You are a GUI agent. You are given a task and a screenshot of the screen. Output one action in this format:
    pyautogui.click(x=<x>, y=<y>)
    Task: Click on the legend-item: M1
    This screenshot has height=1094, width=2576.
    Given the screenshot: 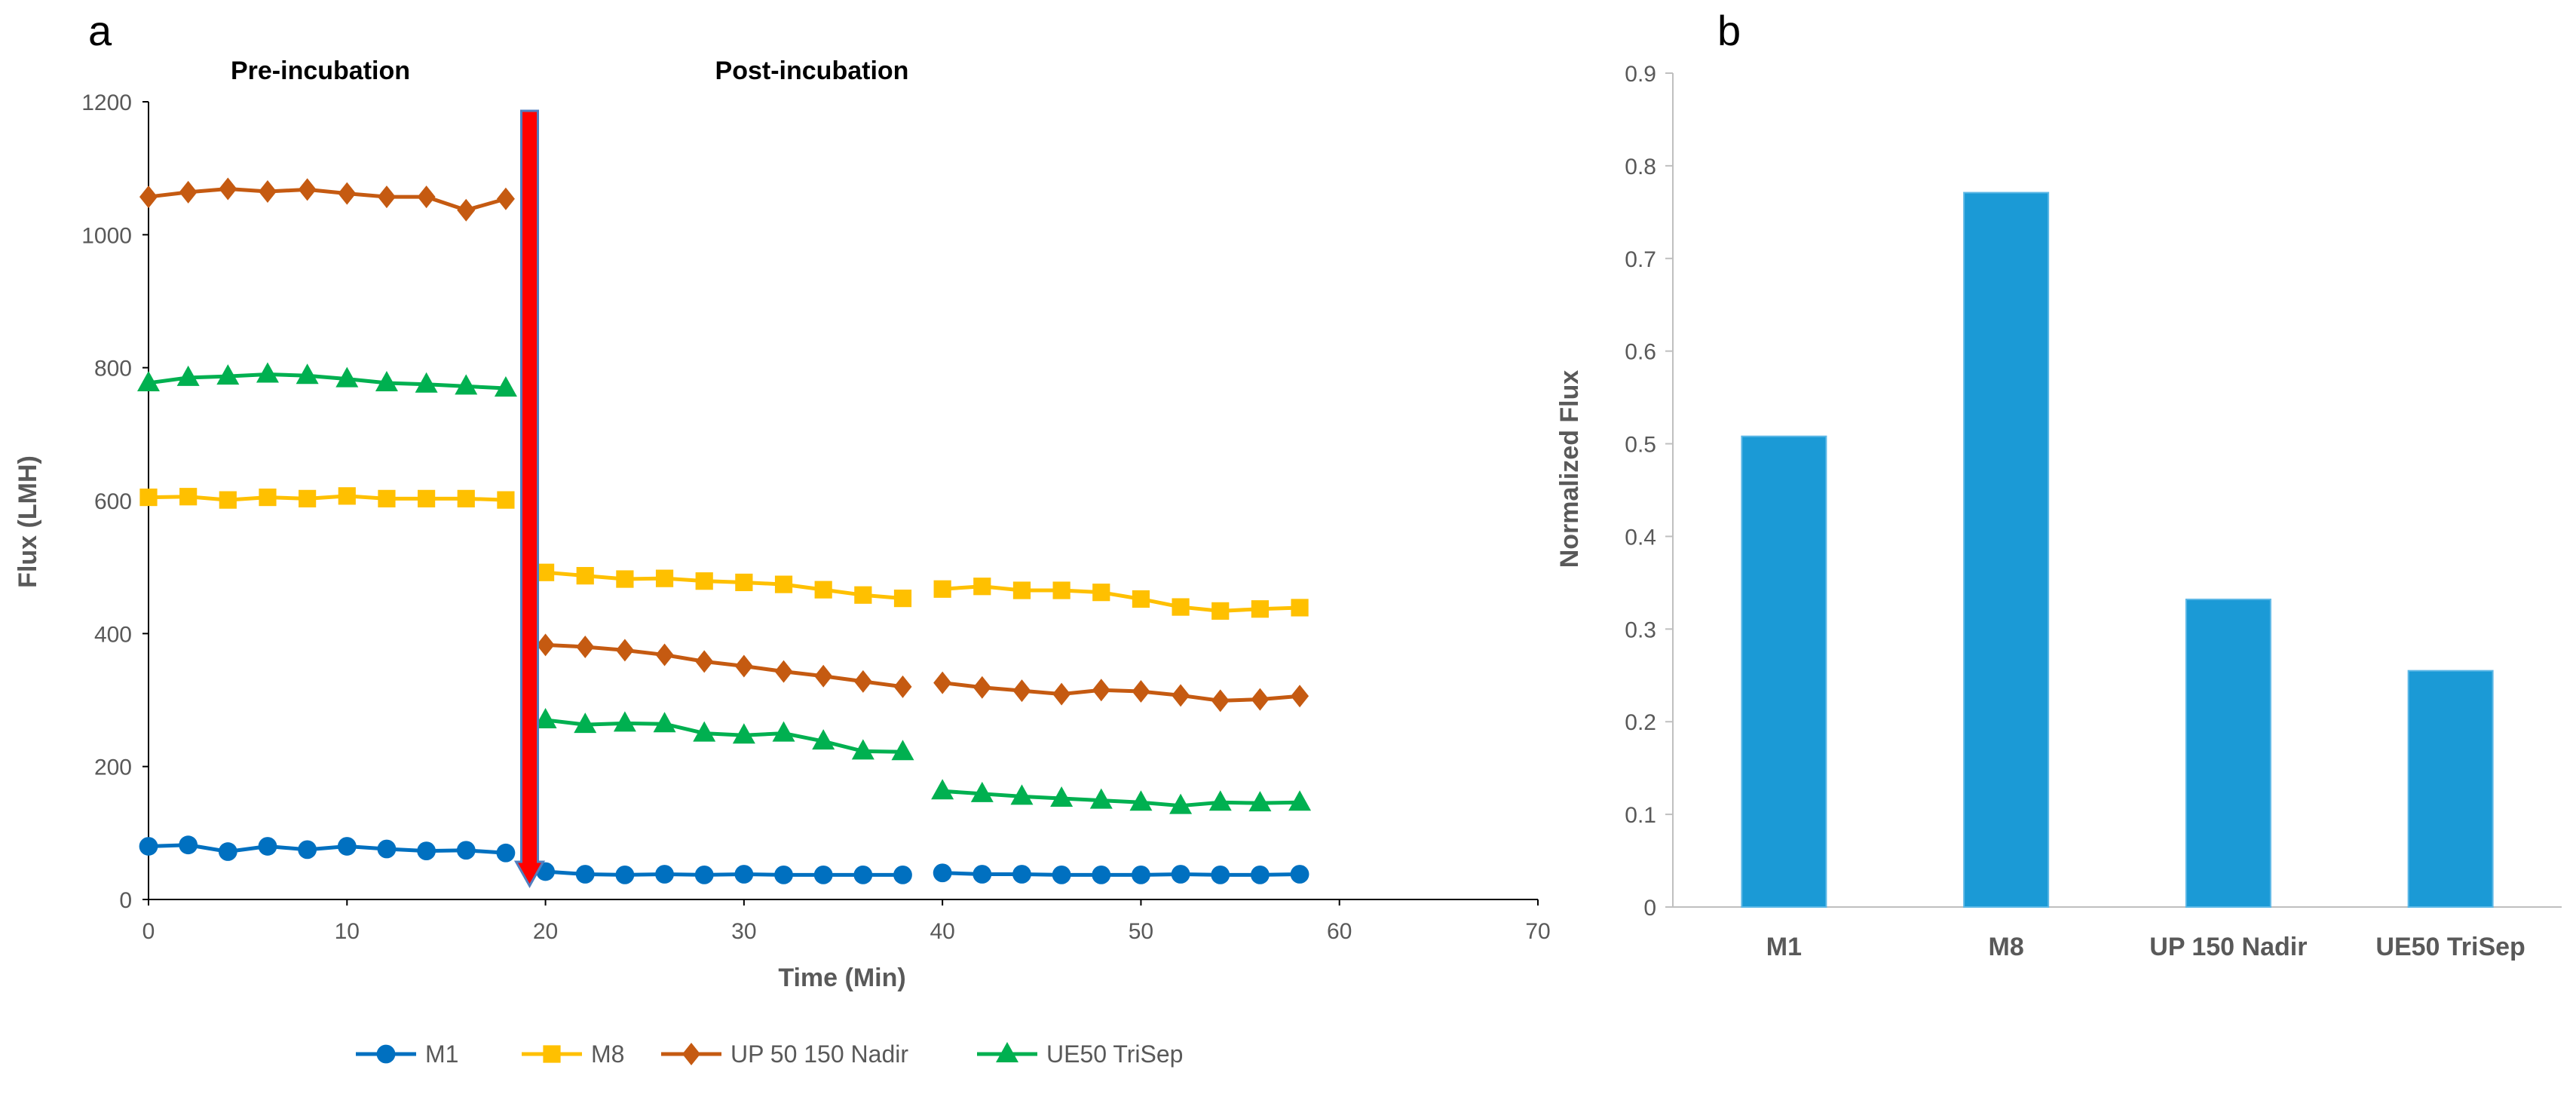 What is the action you would take?
    pyautogui.click(x=407, y=1054)
    